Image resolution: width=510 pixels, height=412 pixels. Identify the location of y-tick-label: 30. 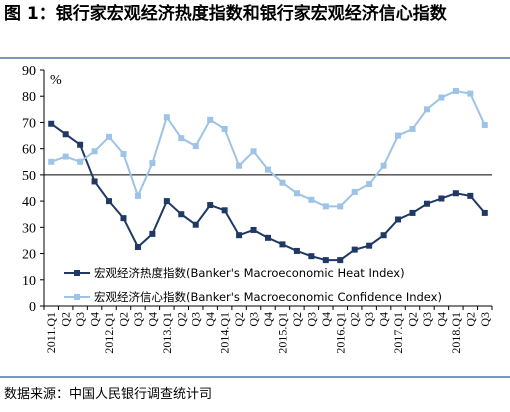
(29, 228).